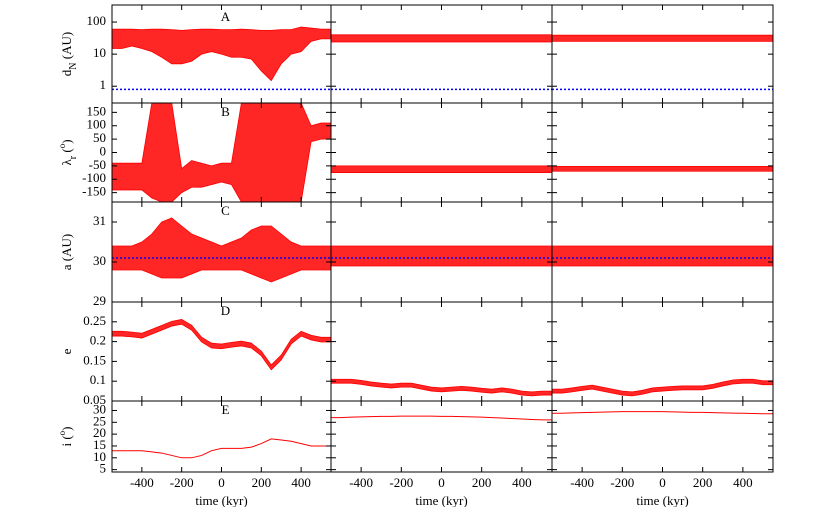 This screenshot has width=830, height=507. Describe the element at coordinates (225, 210) in the screenshot. I see `panel-label: C` at that location.